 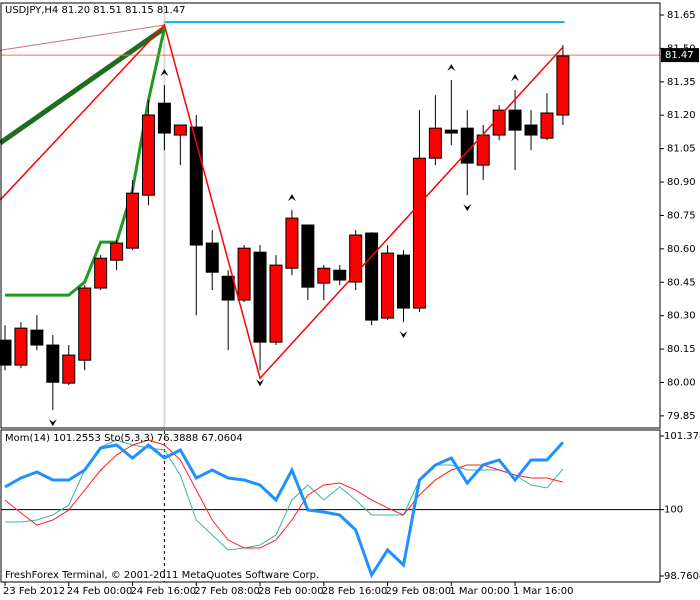 What do you see at coordinates (681, 382) in the screenshot?
I see `y-tick-label: 80.00` at bounding box center [681, 382].